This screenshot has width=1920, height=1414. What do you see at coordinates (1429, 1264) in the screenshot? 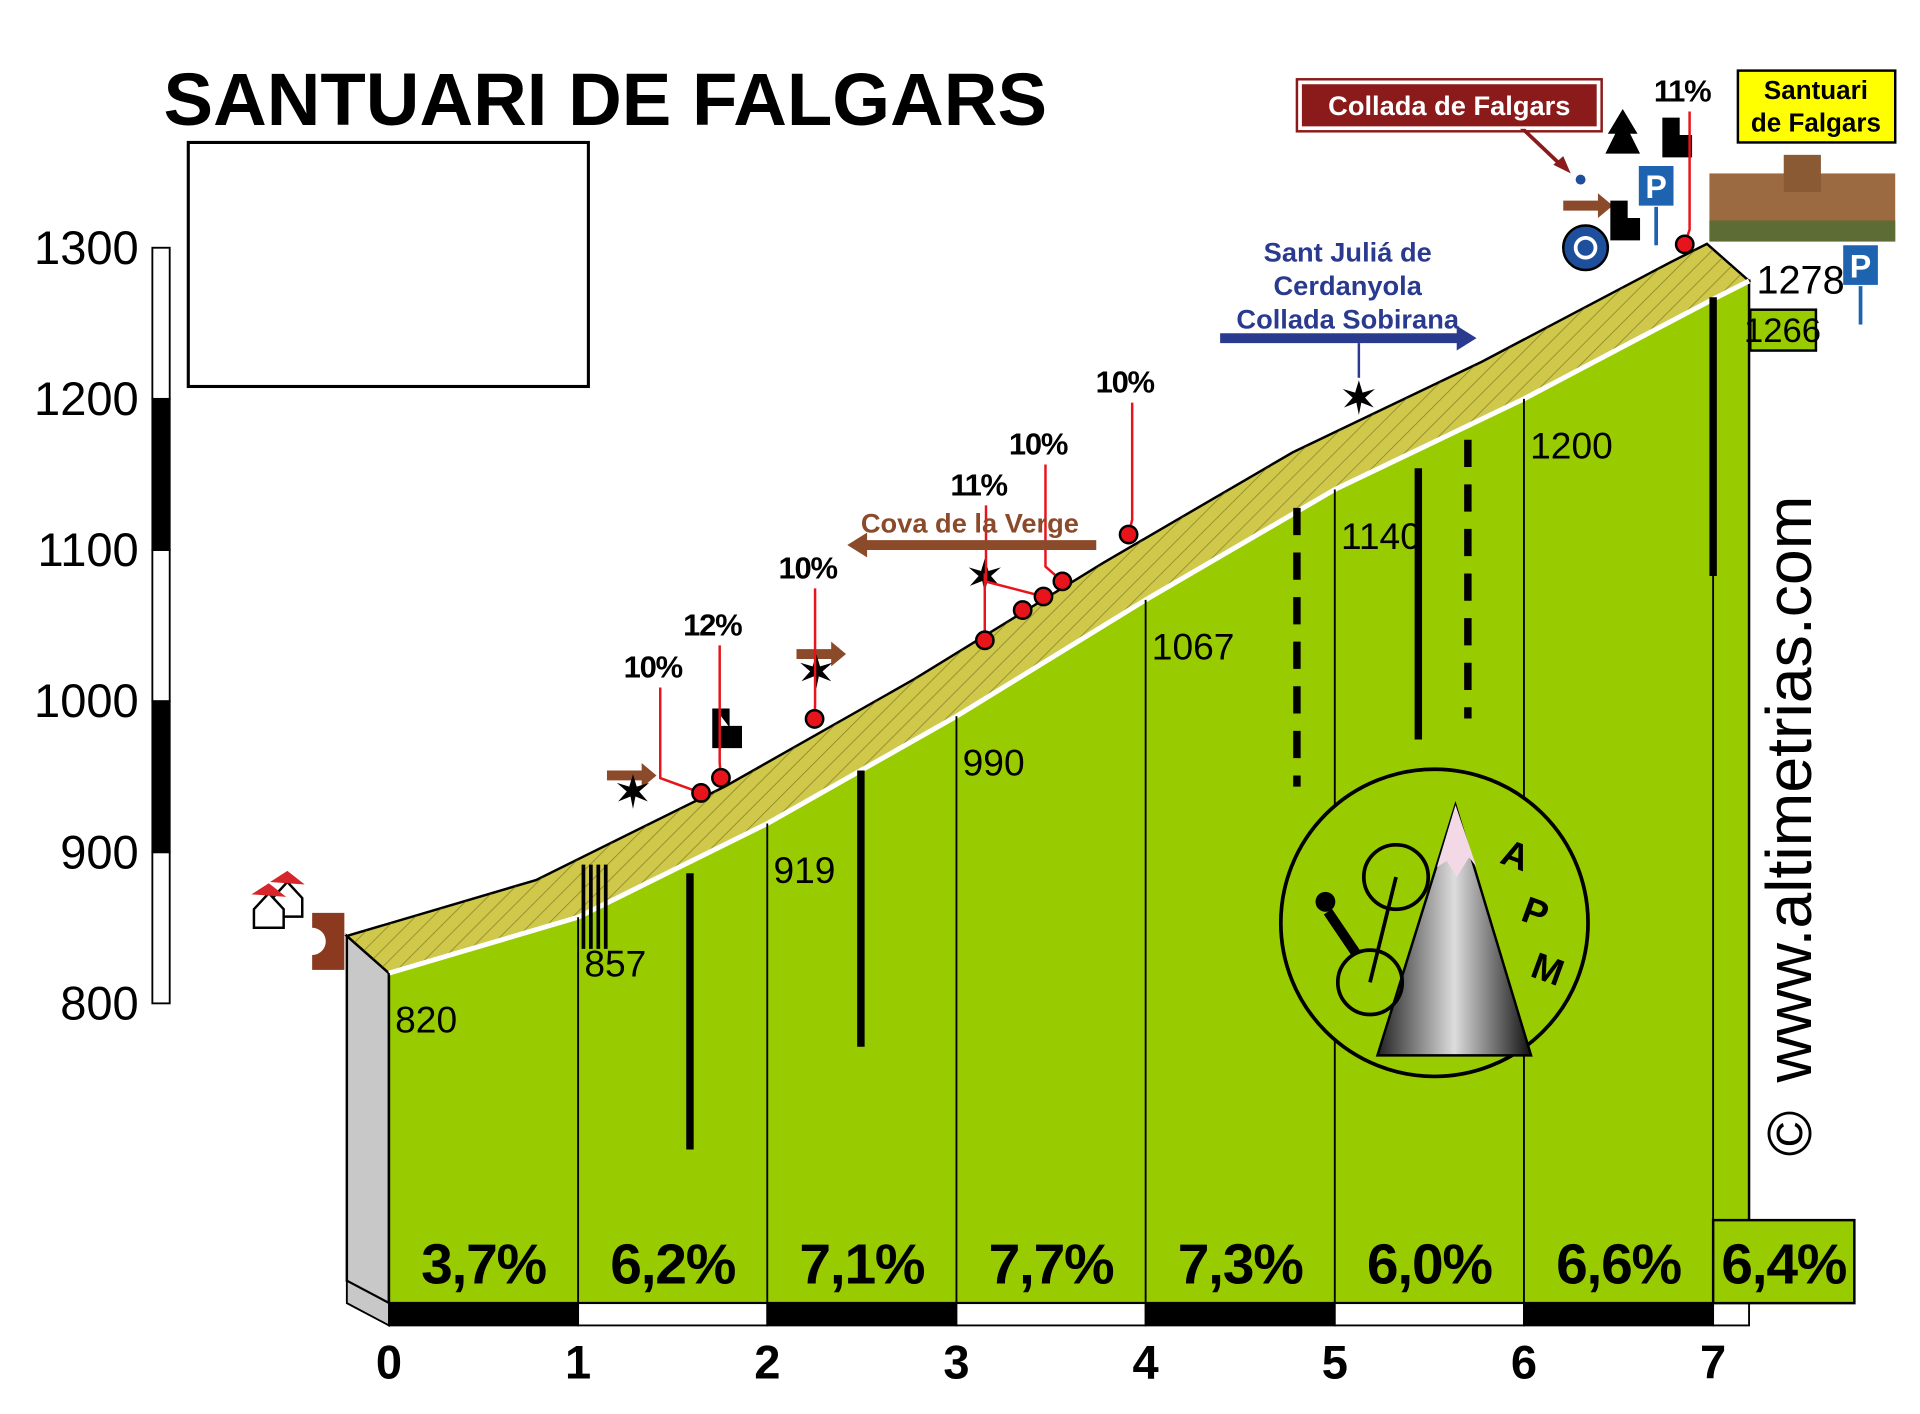
I see `segment-gradient: 6,0%` at bounding box center [1429, 1264].